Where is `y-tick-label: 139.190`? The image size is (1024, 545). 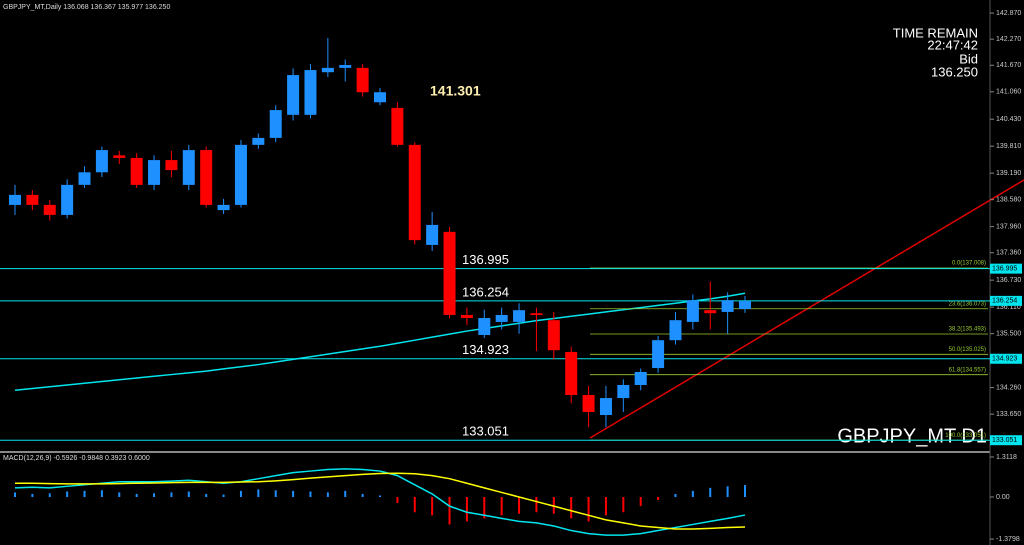 y-tick-label: 139.190 is located at coordinates (1008, 173).